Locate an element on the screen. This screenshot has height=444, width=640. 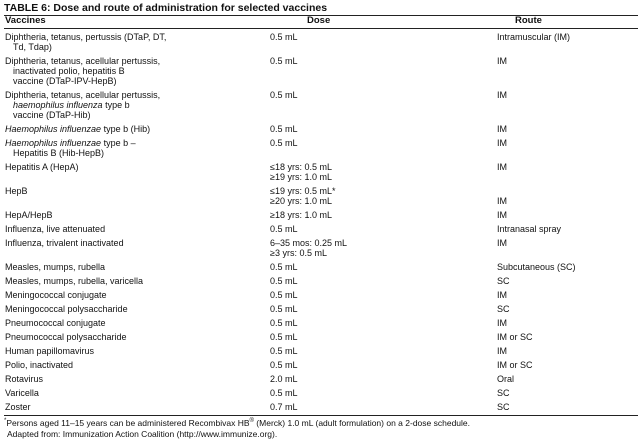
vaccine-cell: Haemophilus influenzae type b (Hib) is located at coordinates (130, 129).